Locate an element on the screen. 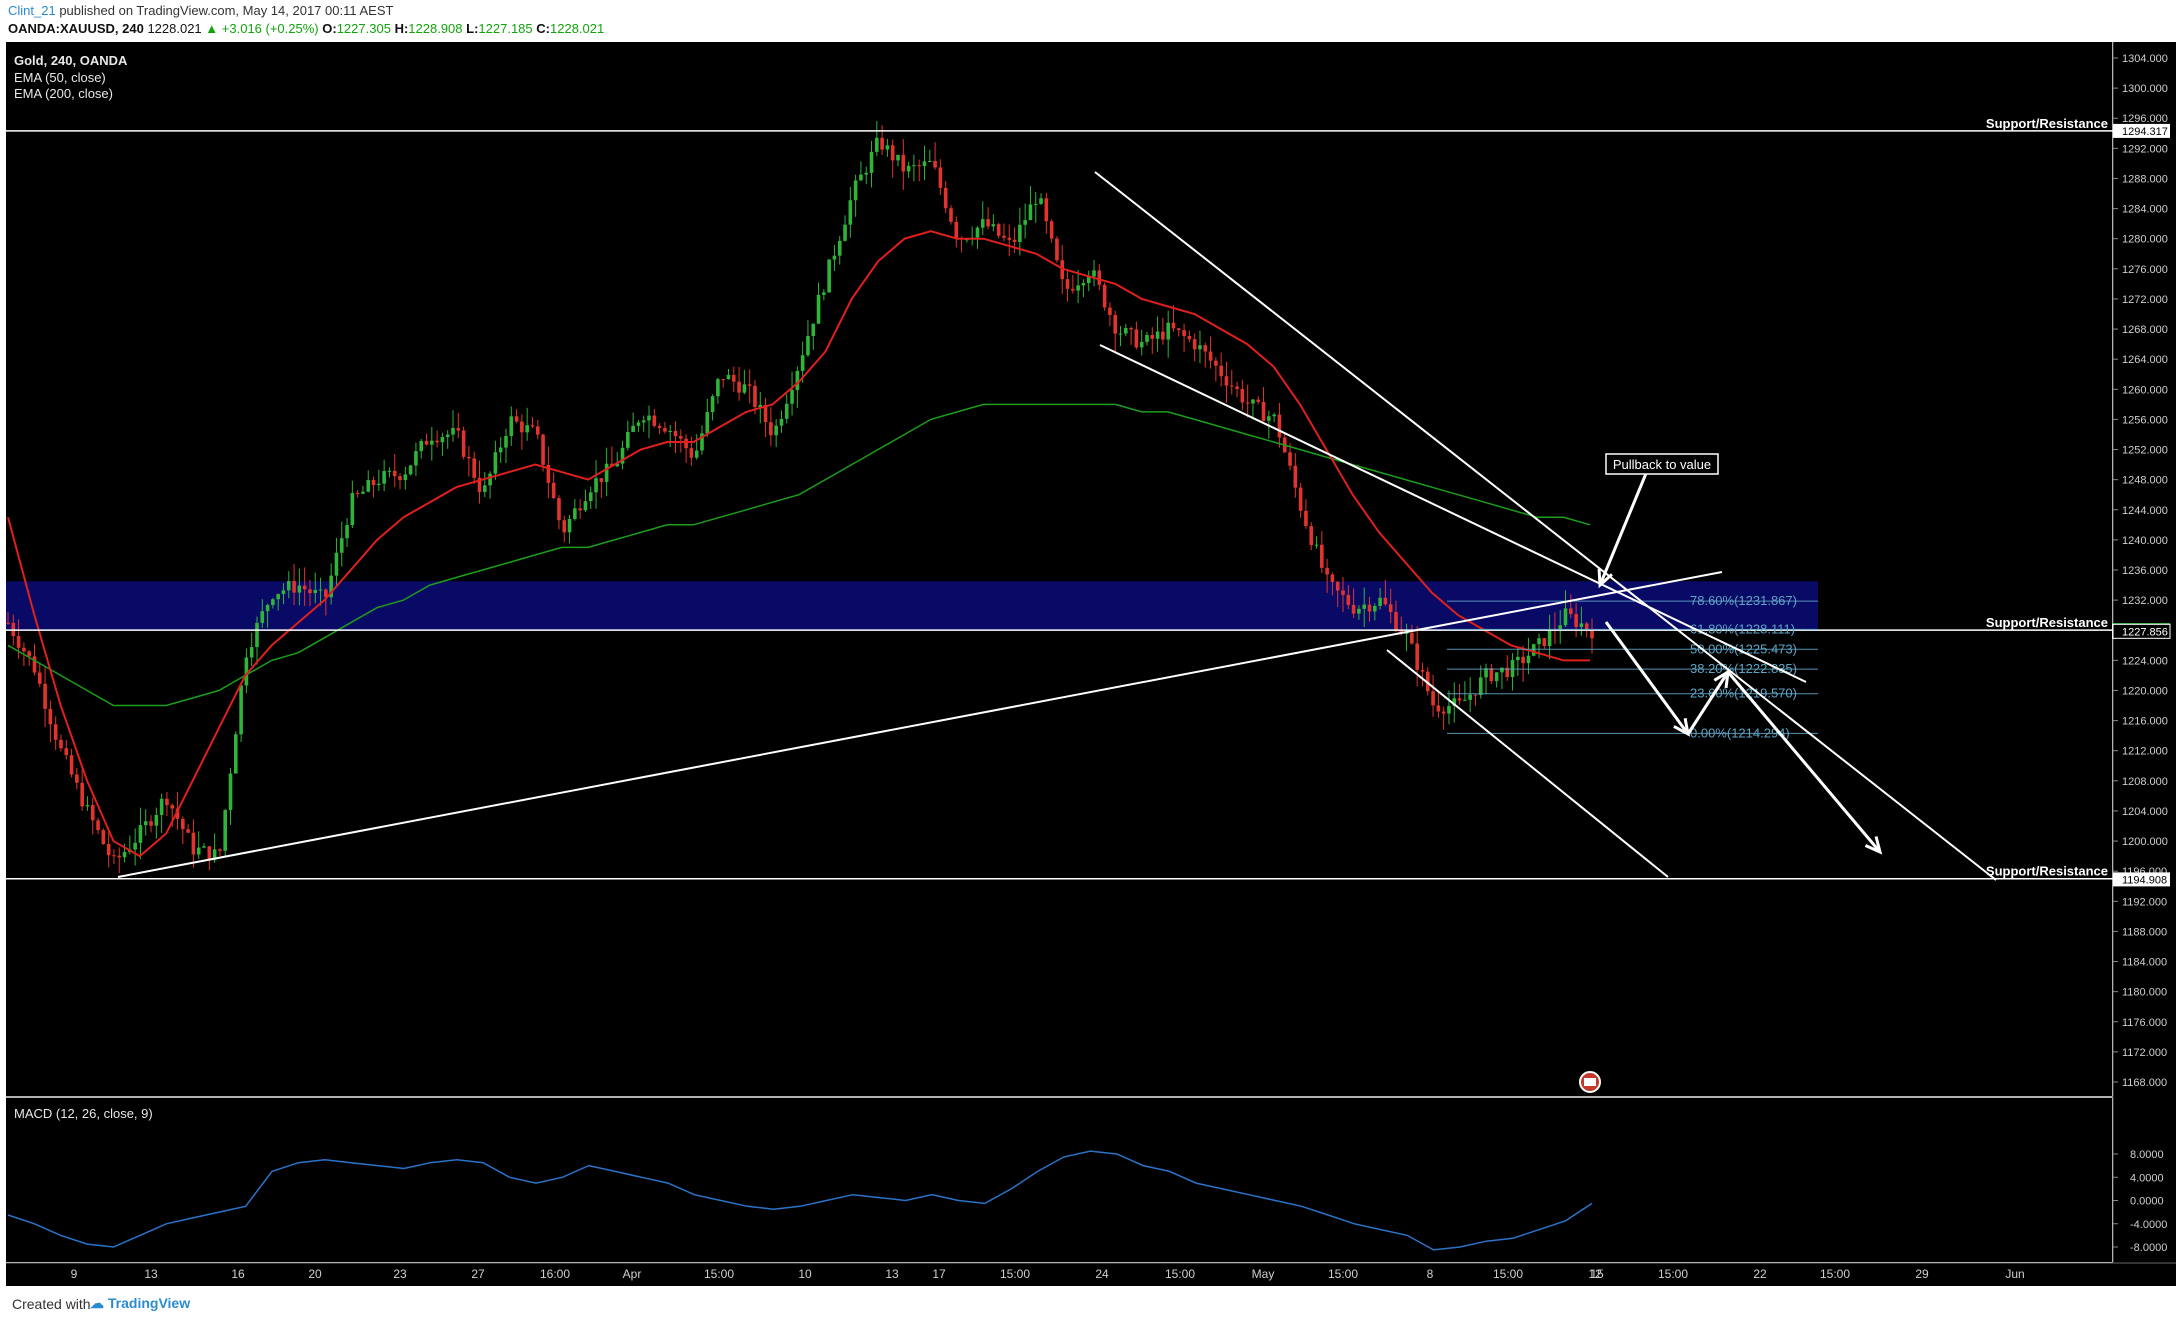 This screenshot has width=2176, height=1321. x-tick-label: Apr is located at coordinates (632, 1274).